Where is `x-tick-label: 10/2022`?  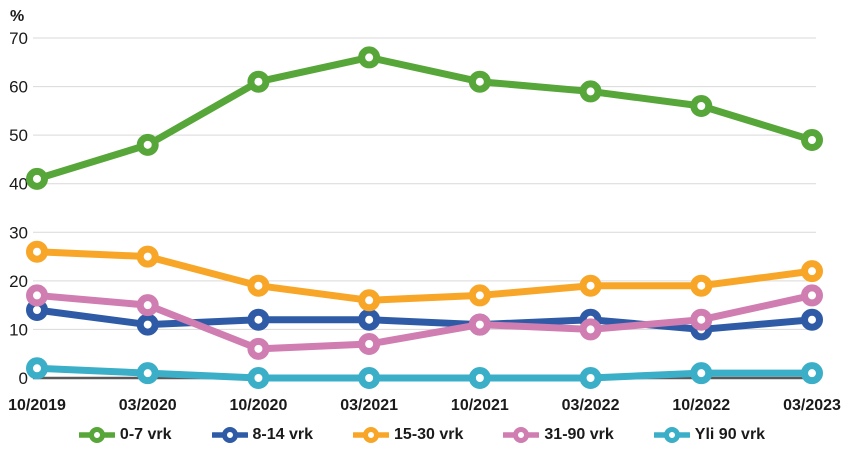
x-tick-label: 10/2022 is located at coordinates (701, 405).